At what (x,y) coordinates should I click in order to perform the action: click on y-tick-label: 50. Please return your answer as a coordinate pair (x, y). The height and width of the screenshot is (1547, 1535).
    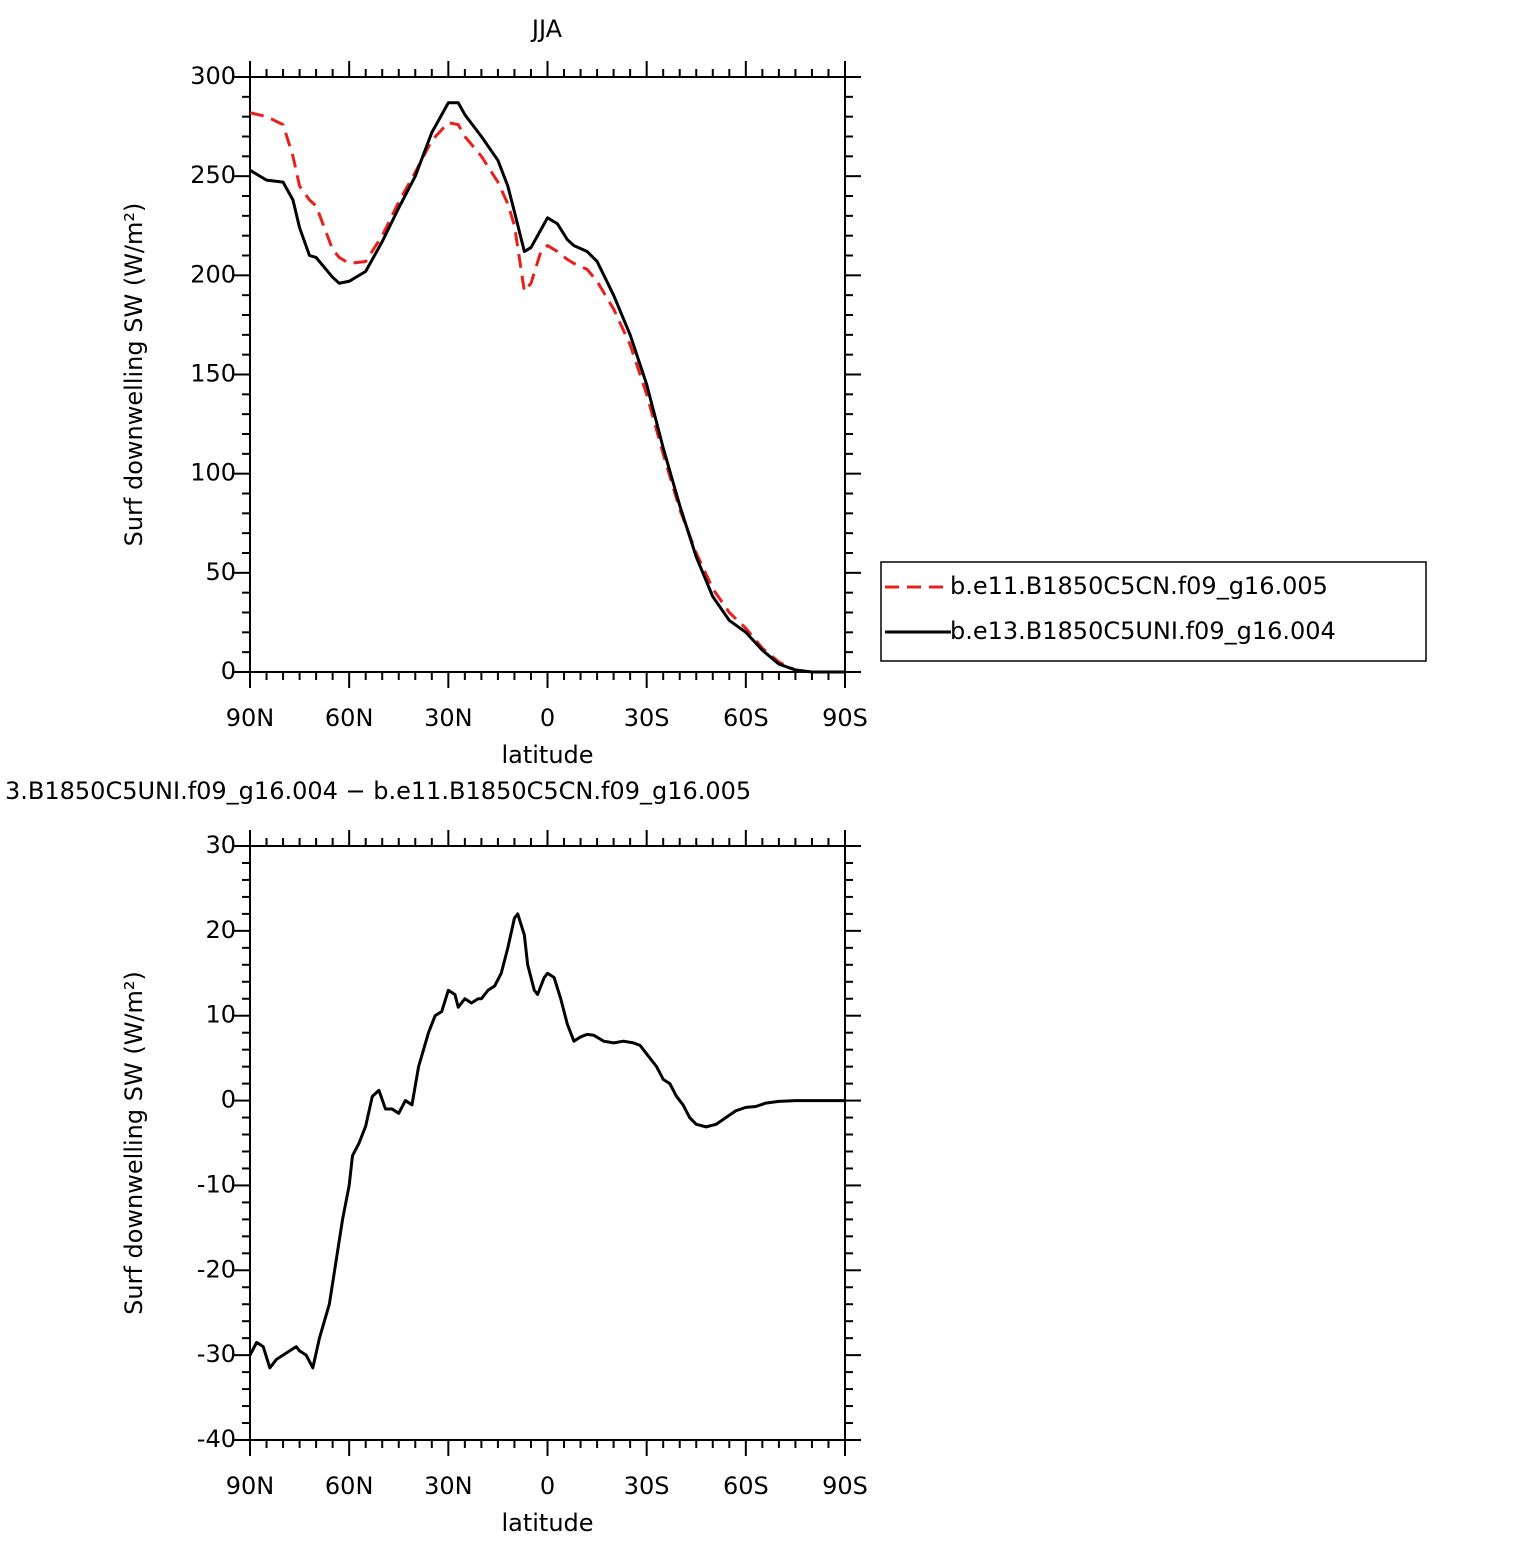
    Looking at the image, I should click on (220, 572).